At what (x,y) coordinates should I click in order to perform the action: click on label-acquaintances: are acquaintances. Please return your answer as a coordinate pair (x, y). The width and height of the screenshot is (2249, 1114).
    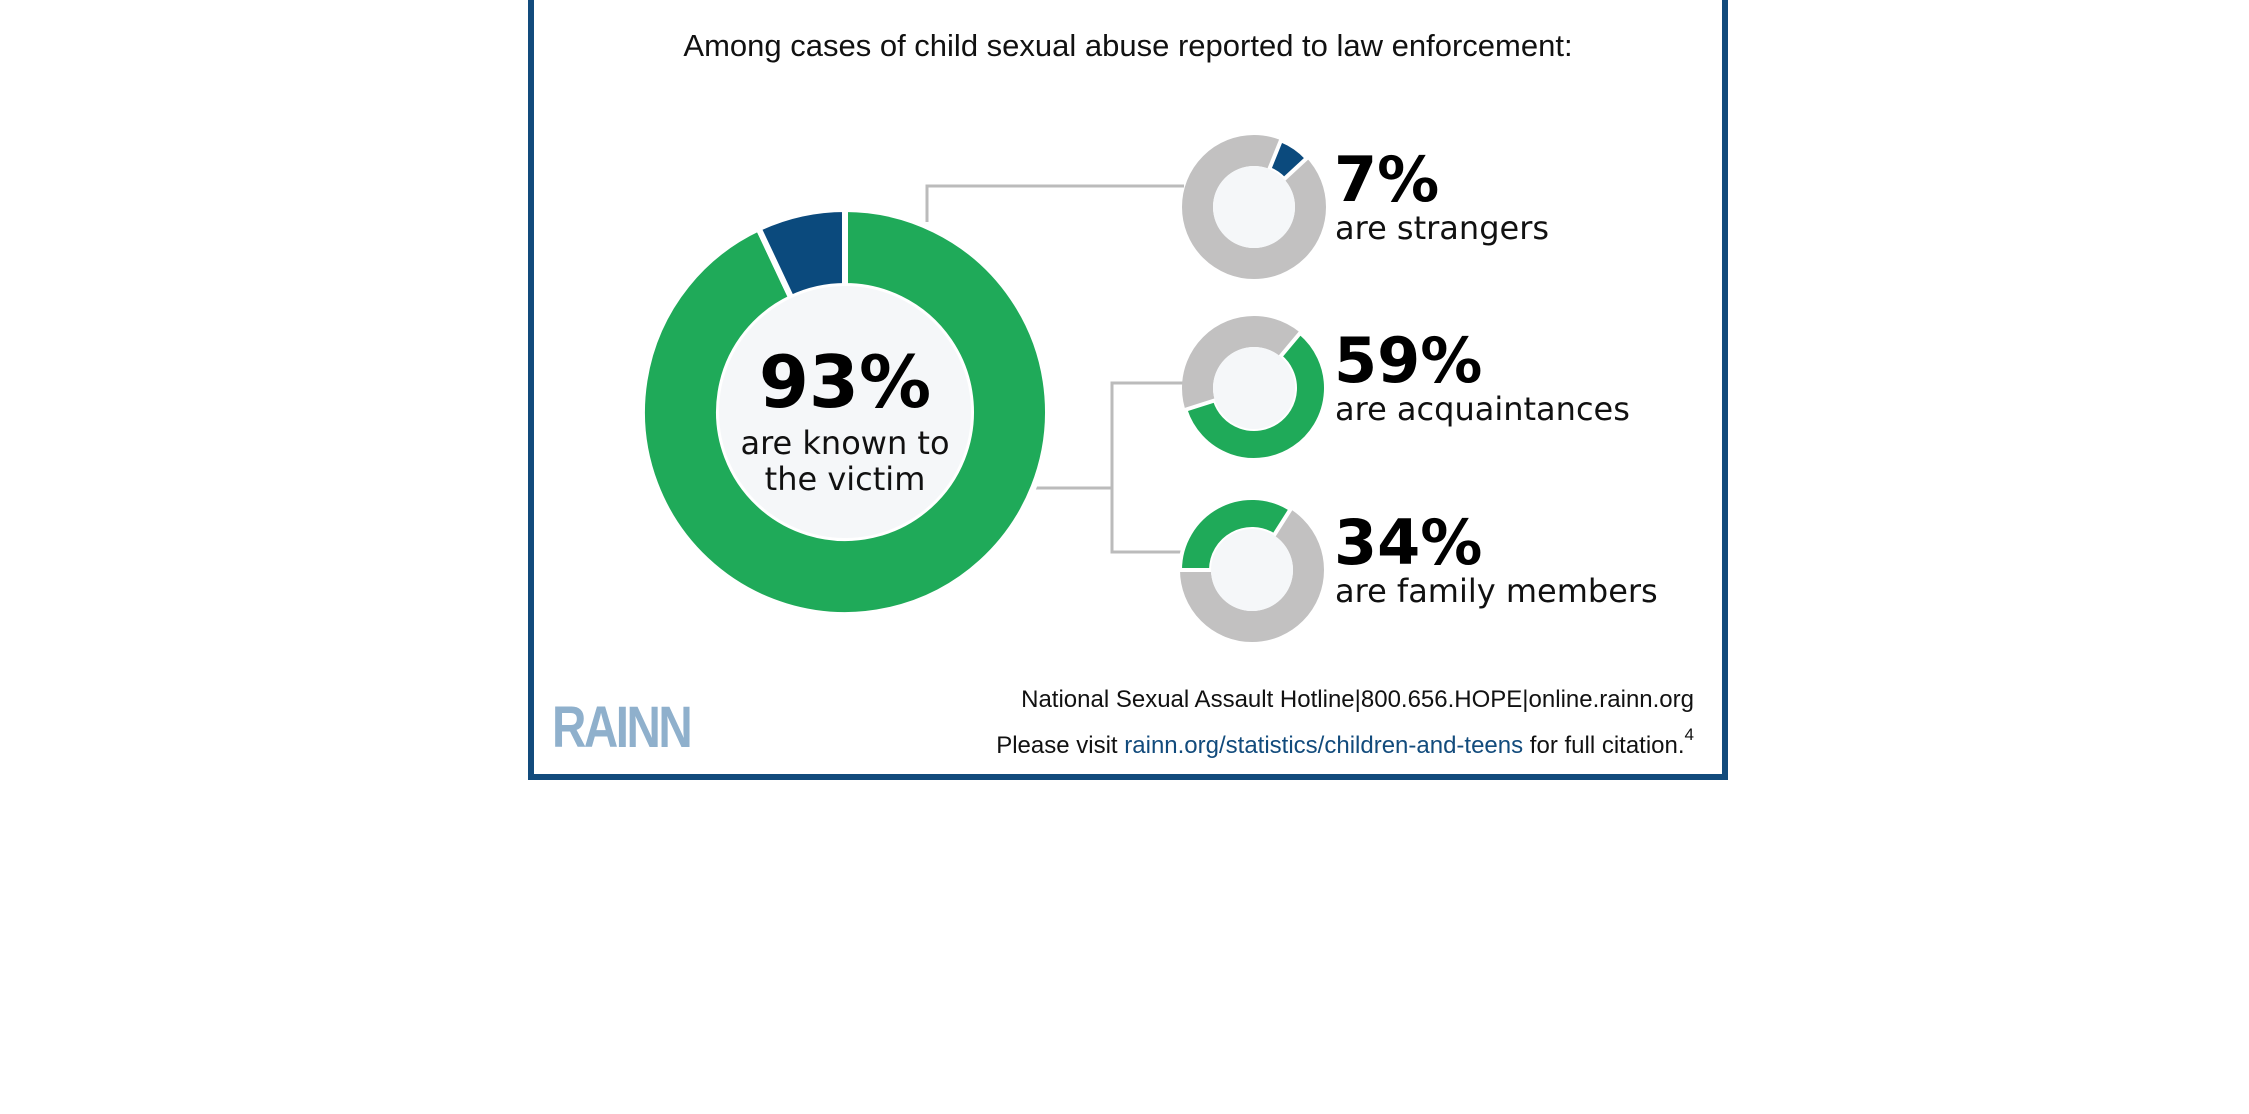
    Looking at the image, I should click on (1482, 409).